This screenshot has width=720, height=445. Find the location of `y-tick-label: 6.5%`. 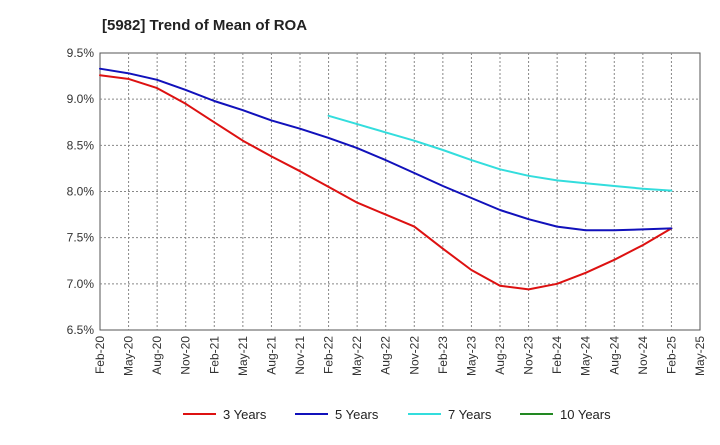

y-tick-label: 6.5% is located at coordinates (81, 330).